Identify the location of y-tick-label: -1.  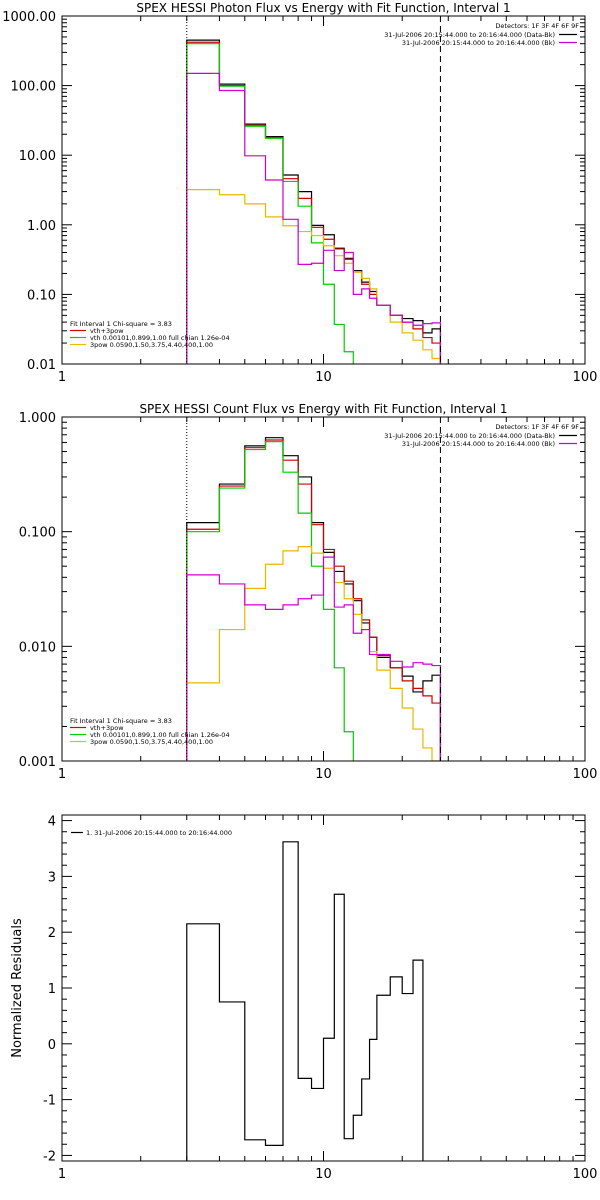
(49, 1101).